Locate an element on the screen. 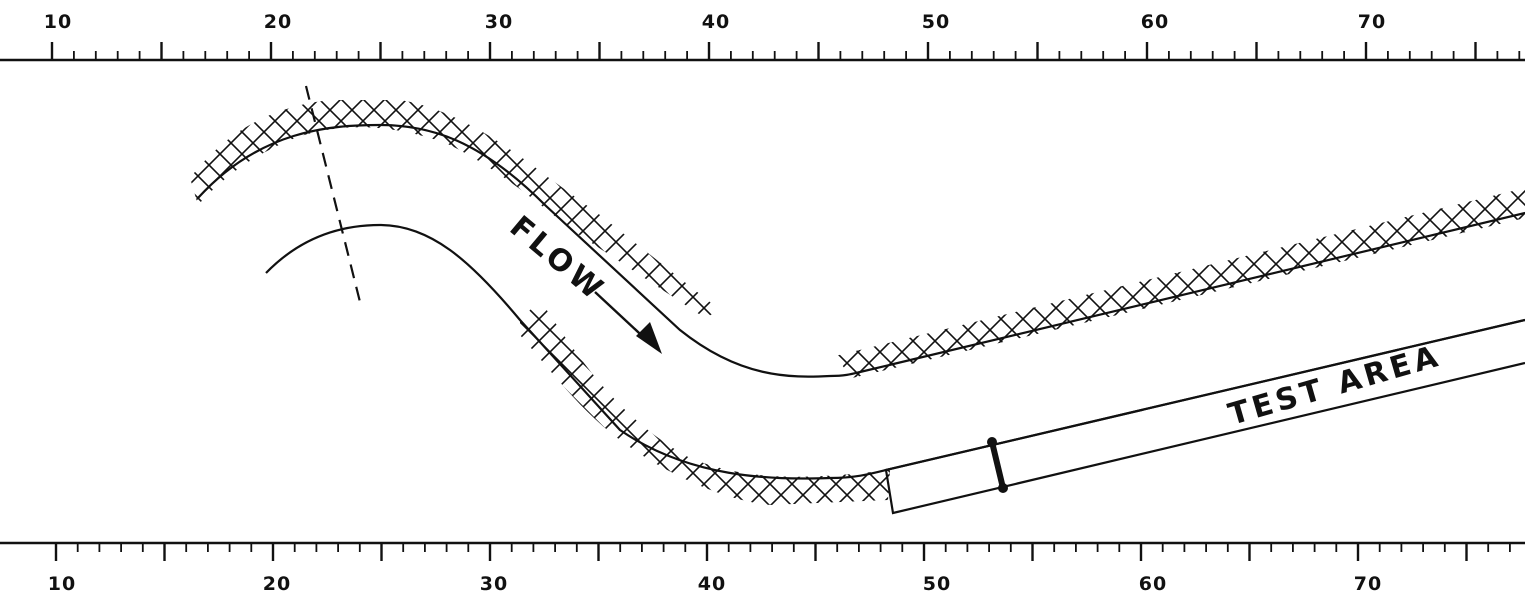 The image size is (1525, 603). top-scale-label: 10 is located at coordinates (58, 22).